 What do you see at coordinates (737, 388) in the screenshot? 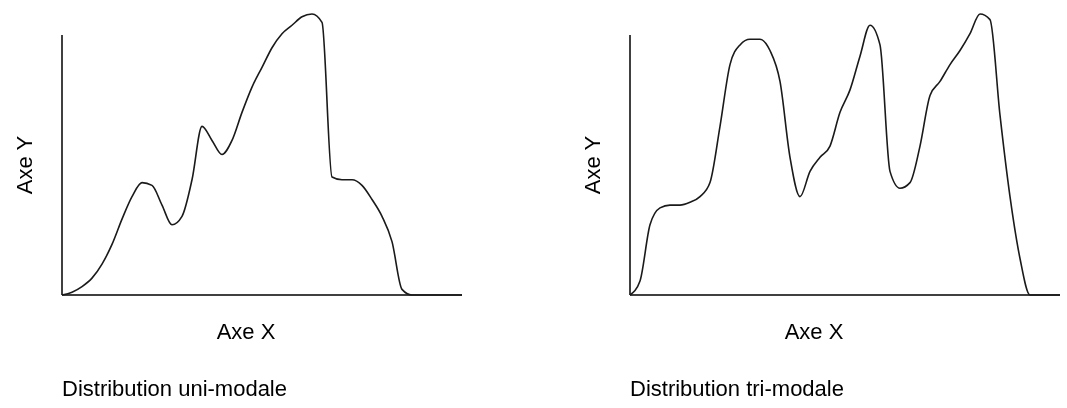
I see `text: Distribution tri-modale` at bounding box center [737, 388].